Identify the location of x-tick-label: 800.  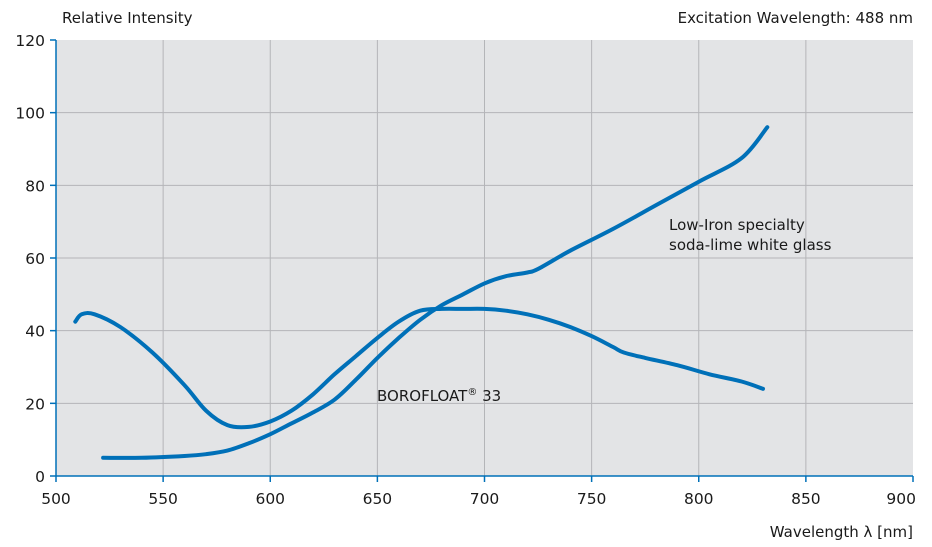
(699, 499).